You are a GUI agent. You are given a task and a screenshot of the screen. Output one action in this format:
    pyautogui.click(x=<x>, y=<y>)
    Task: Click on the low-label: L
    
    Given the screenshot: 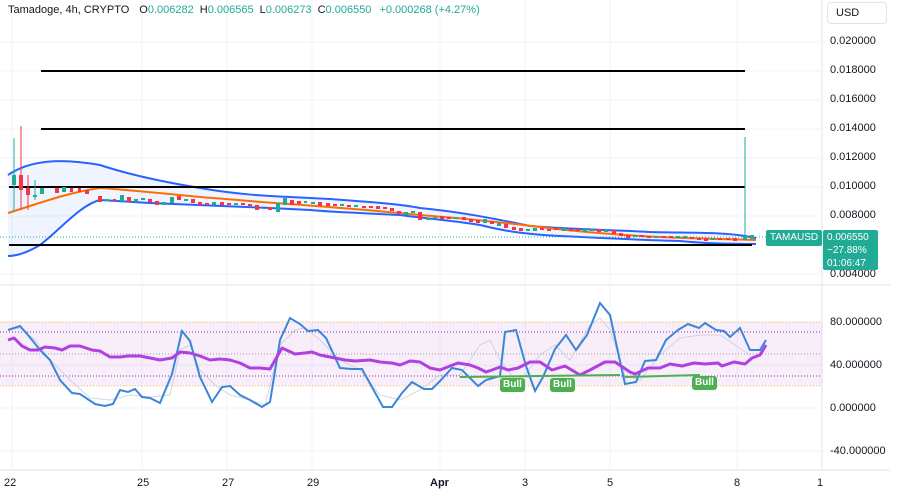 What is the action you would take?
    pyautogui.click(x=262, y=10)
    